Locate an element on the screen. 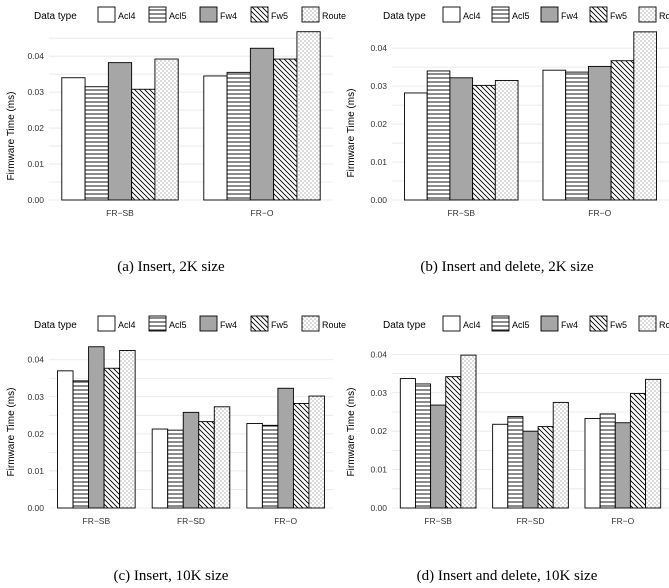  legend-b: Data type Acl4 Acl5 Fw4 Fw5 Route is located at coordinates (526, 14).